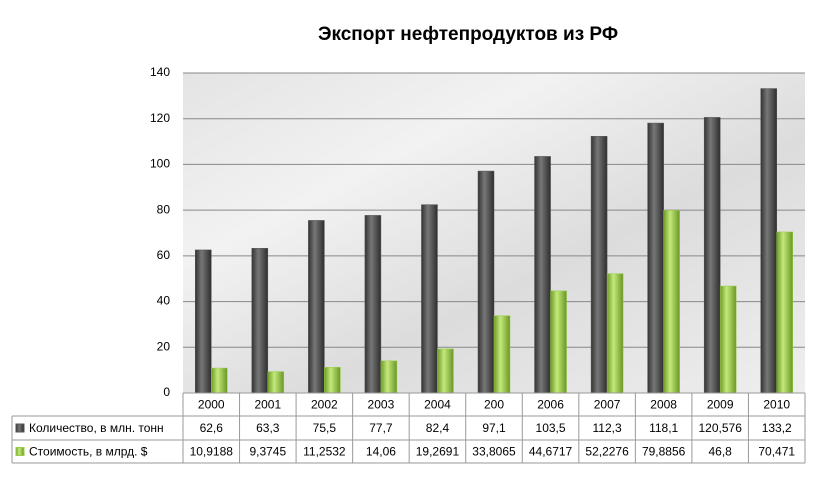  I want to click on x-tick-label: 2010, so click(776, 405).